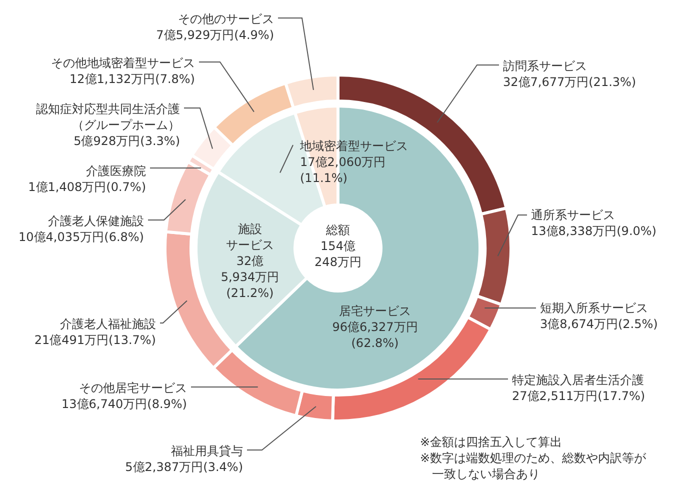 The image size is (675, 502). What do you see at coordinates (578, 380) in the screenshot?
I see `slice-label: 特定施設入居者生活介護` at bounding box center [578, 380].